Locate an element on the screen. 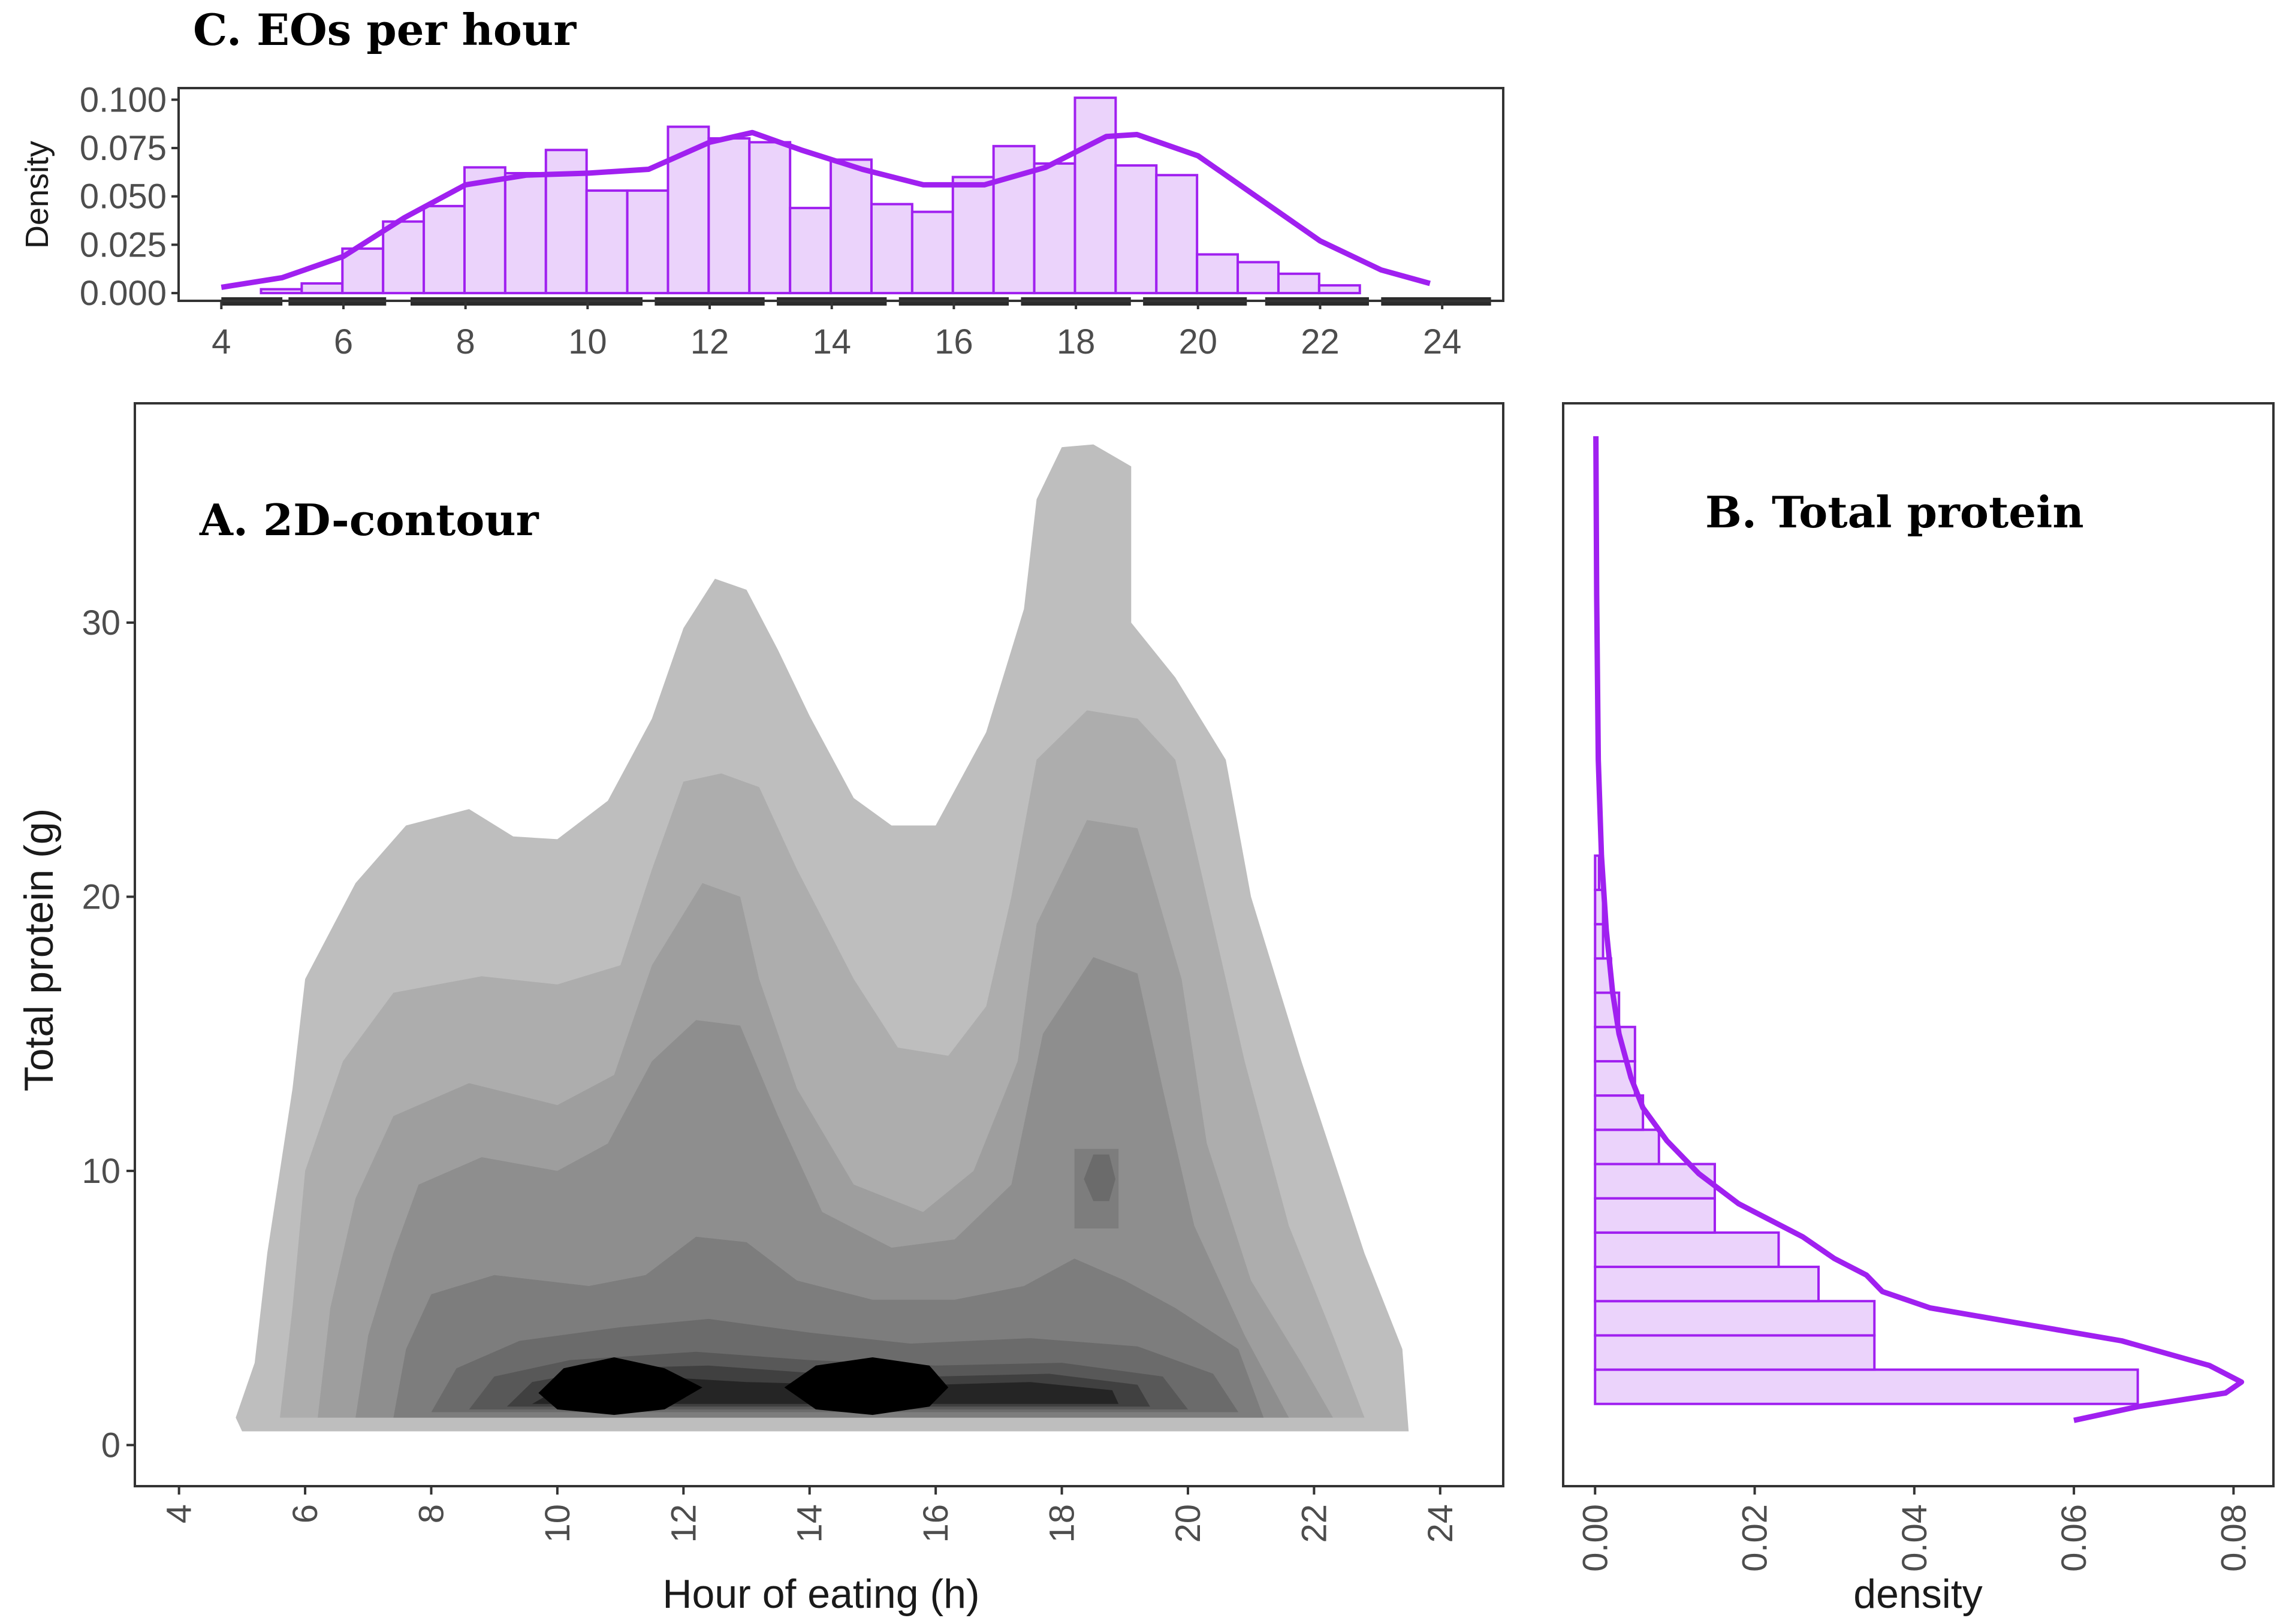  y-tick-label: 10 is located at coordinates (101, 1171).